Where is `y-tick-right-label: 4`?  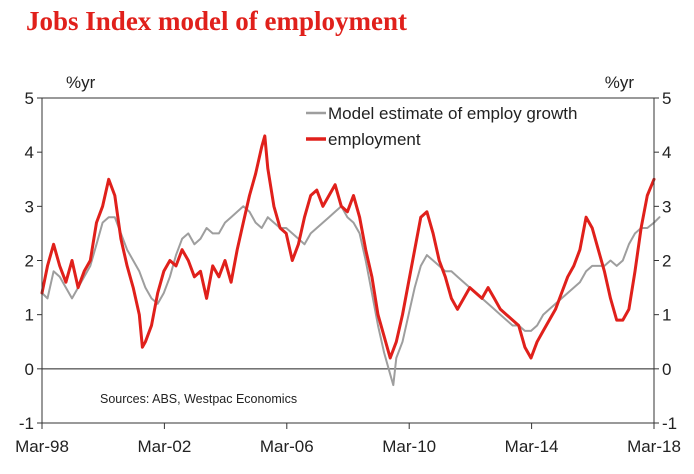 y-tick-right-label: 4 is located at coordinates (666, 152).